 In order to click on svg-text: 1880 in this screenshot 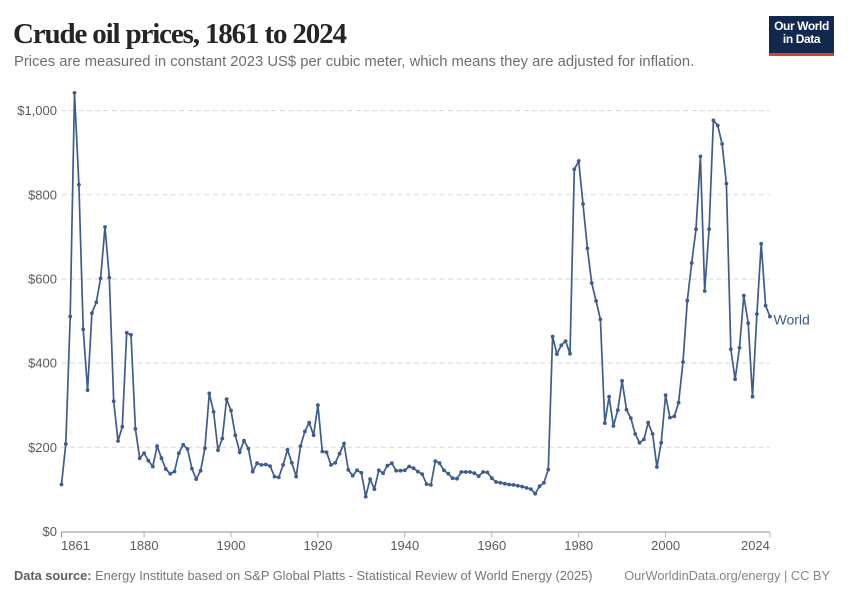, I will do `click(144, 545)`.